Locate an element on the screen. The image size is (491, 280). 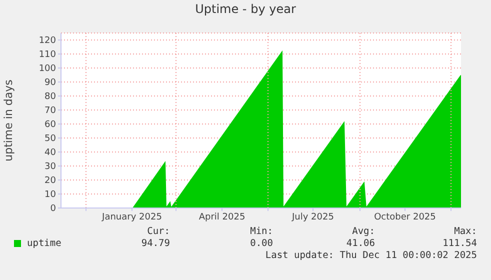
y-axis-title: uptime in days is located at coordinates (8, 120).